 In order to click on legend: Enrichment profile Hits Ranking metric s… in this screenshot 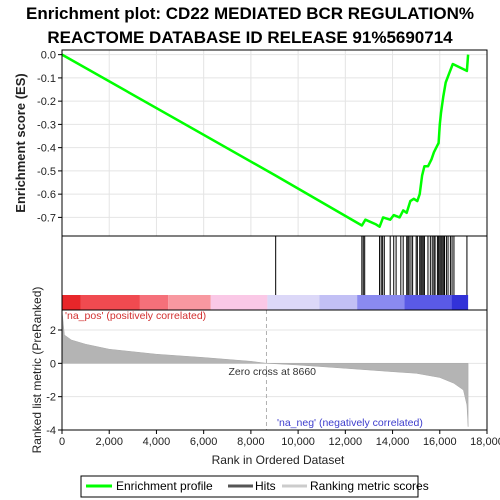, I will do `click(254, 486)`.